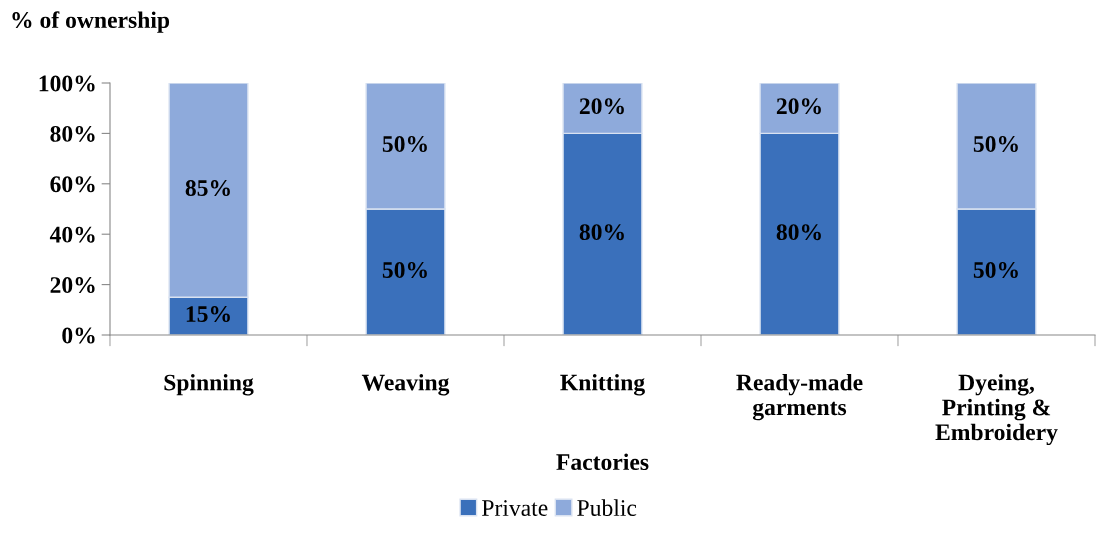  Describe the element at coordinates (209, 384) in the screenshot. I see `x-tick-label: Spinning` at that location.